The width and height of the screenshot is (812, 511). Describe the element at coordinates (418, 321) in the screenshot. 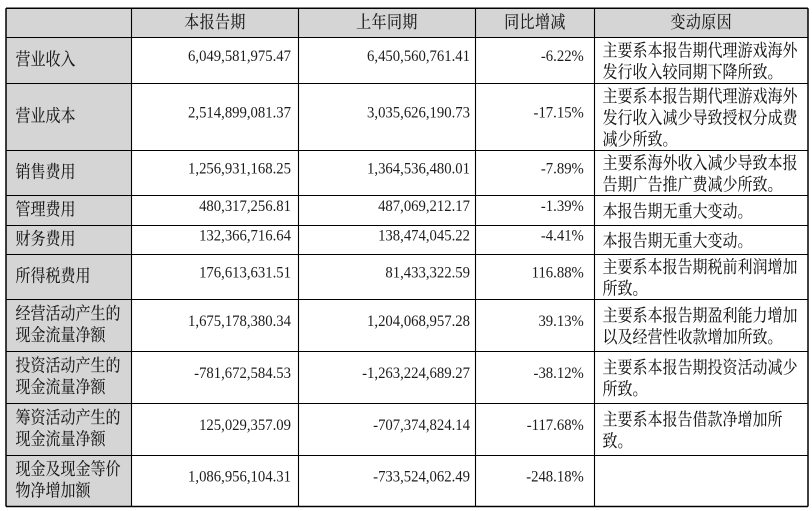

I see `svg-text: 1,204,068,957.28` at that location.